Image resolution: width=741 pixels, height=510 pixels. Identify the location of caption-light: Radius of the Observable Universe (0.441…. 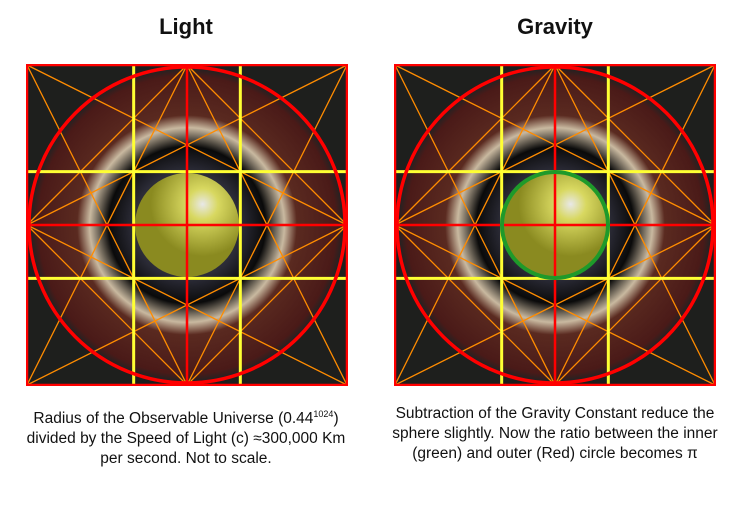
(186, 438).